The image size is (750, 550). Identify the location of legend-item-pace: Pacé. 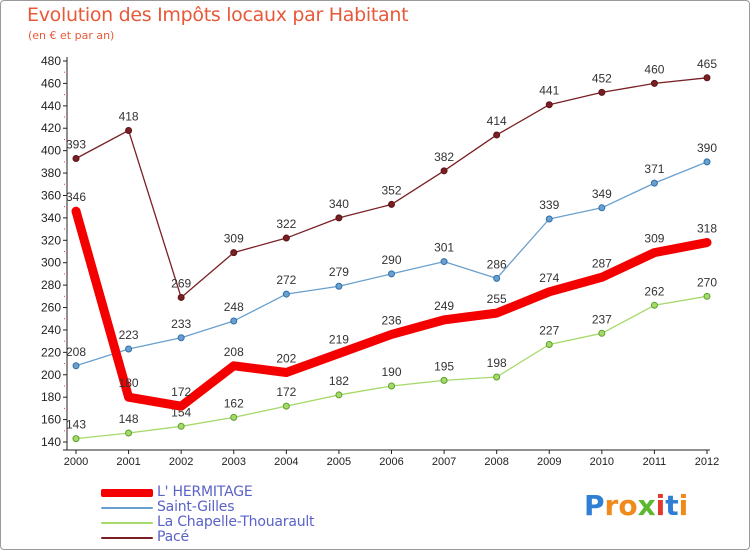
(251, 537).